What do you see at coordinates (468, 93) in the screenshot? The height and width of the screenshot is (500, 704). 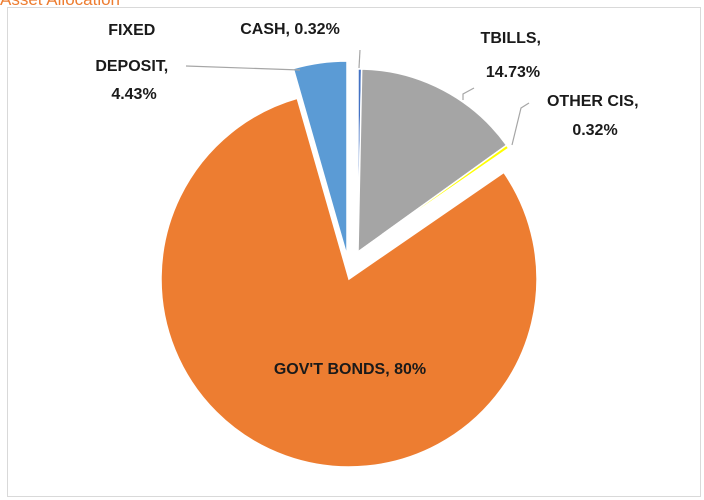 I see `leader-line-tbills` at bounding box center [468, 93].